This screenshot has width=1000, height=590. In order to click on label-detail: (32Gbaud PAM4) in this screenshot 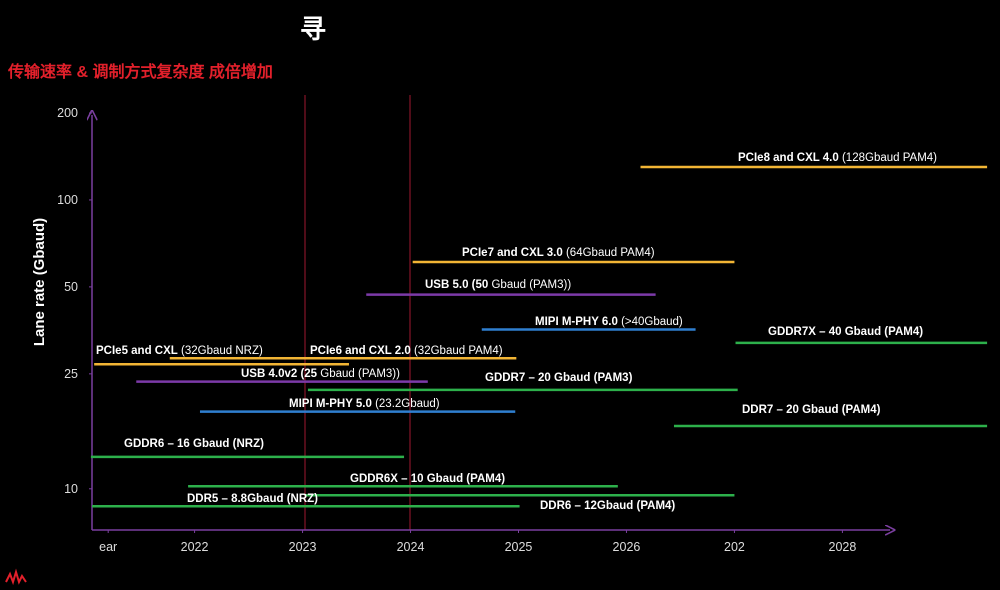, I will do `click(457, 351)`.